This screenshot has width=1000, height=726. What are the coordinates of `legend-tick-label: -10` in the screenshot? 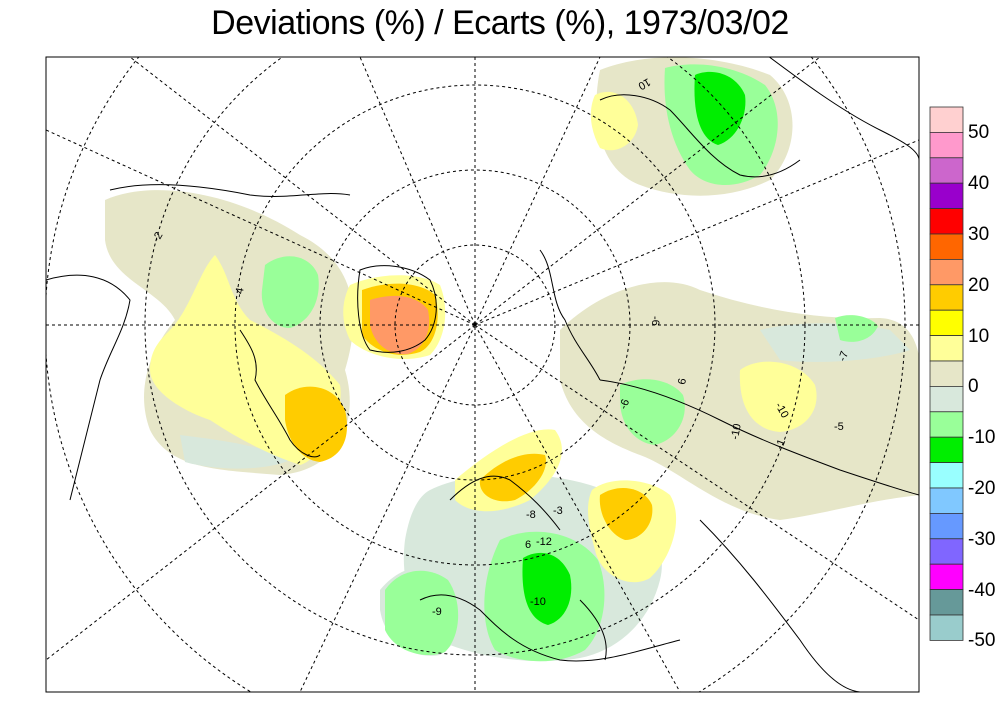 It's located at (982, 438).